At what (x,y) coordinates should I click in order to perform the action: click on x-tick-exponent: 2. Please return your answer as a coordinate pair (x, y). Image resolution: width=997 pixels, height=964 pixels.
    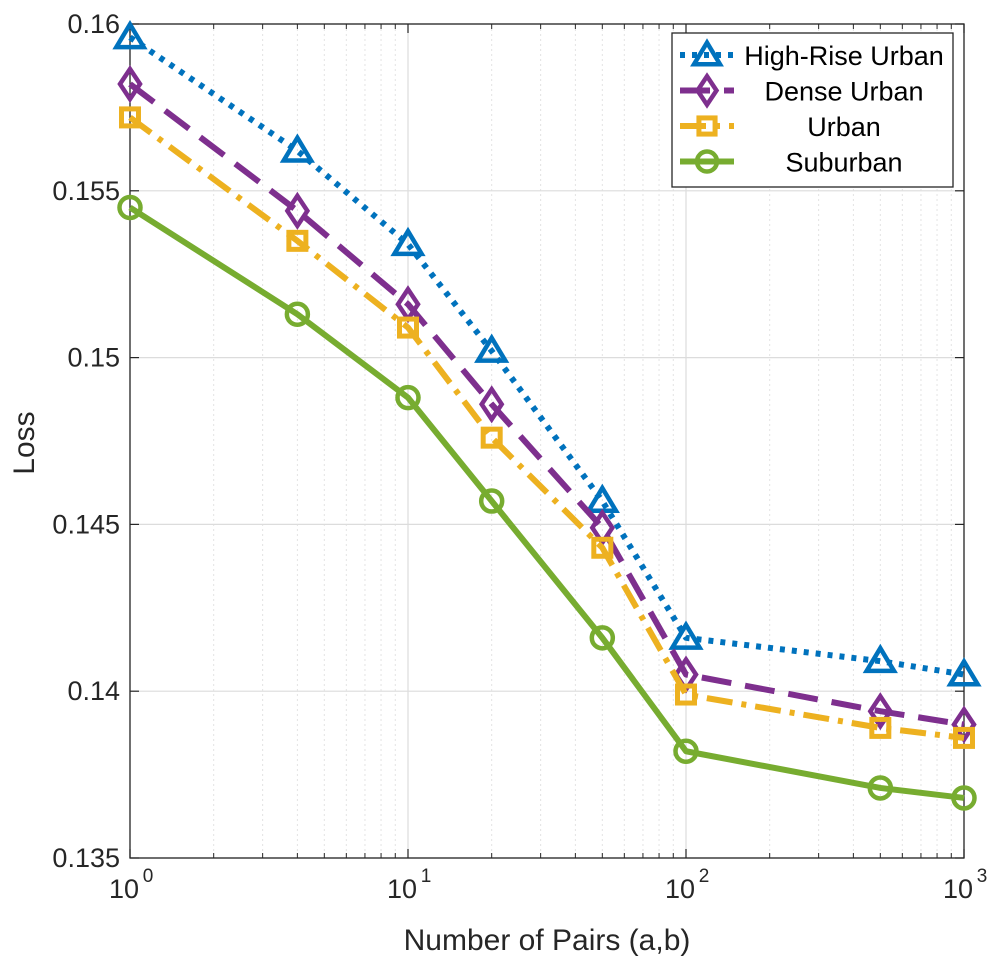
    Looking at the image, I should click on (704, 876).